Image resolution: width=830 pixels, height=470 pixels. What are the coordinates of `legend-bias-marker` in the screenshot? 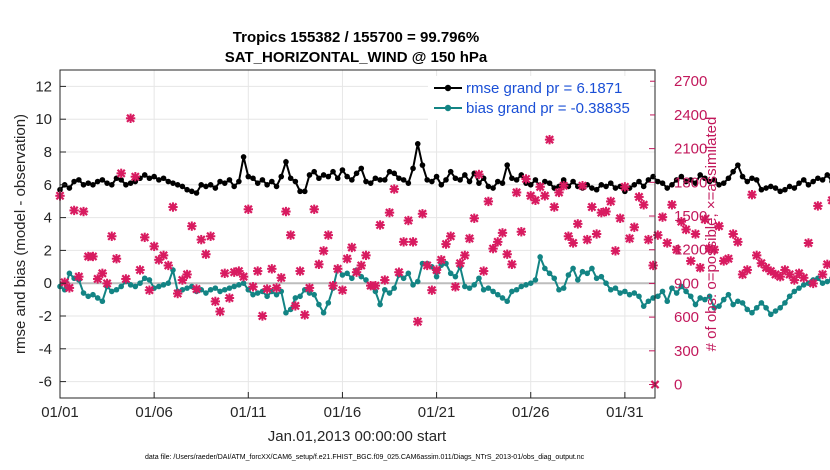 It's located at (448, 108).